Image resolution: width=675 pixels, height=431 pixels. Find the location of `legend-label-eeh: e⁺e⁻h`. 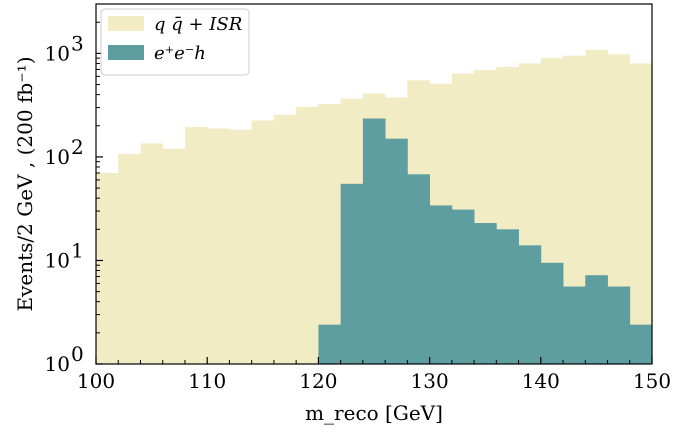

legend-label-eeh: e⁺e⁻h is located at coordinates (180, 53).